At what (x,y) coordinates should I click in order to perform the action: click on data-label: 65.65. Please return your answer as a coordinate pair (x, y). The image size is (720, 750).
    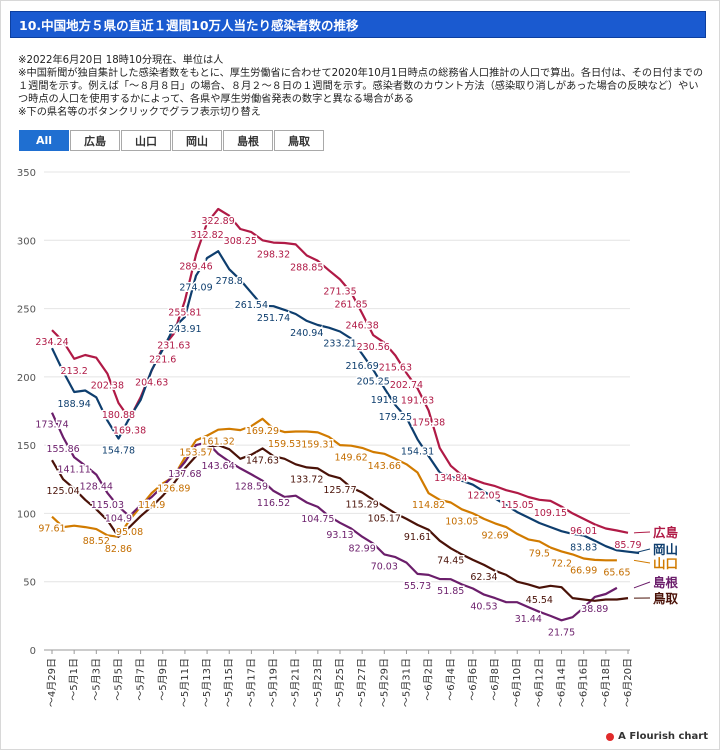
    Looking at the image, I should click on (616, 572).